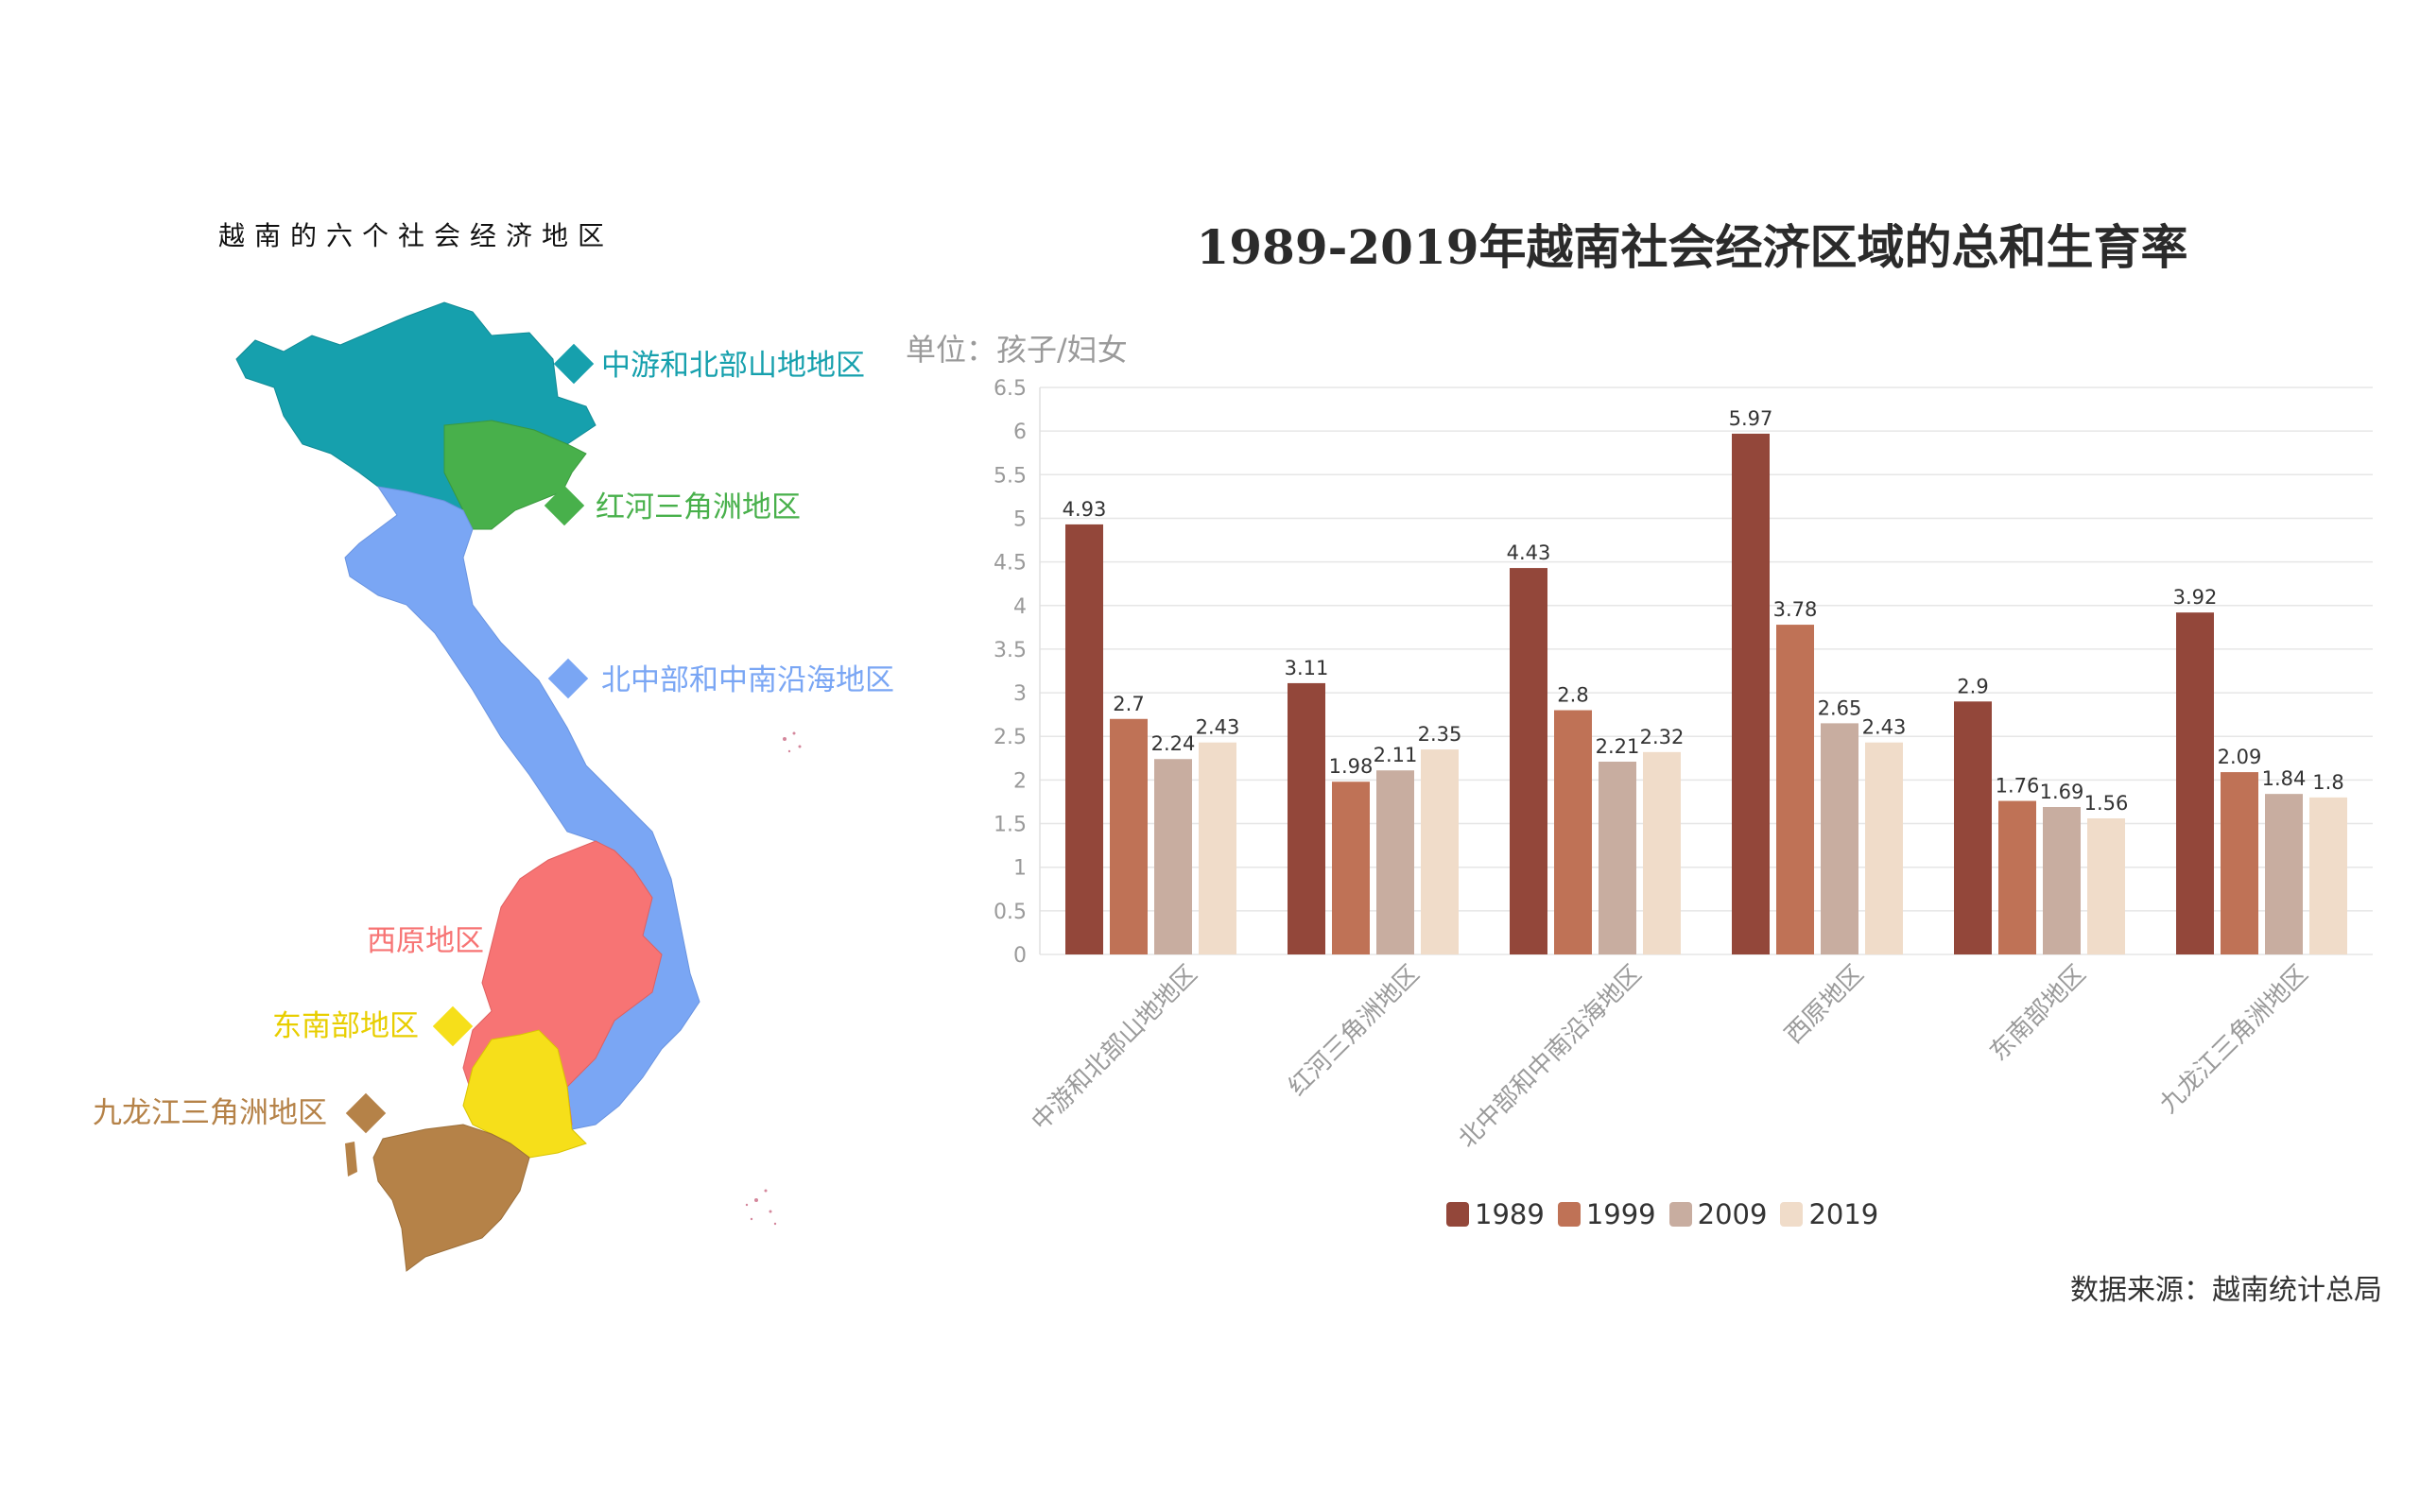 The height and width of the screenshot is (1512, 2420). Describe the element at coordinates (1352, 766) in the screenshot. I see `data-label: 1.98` at that location.